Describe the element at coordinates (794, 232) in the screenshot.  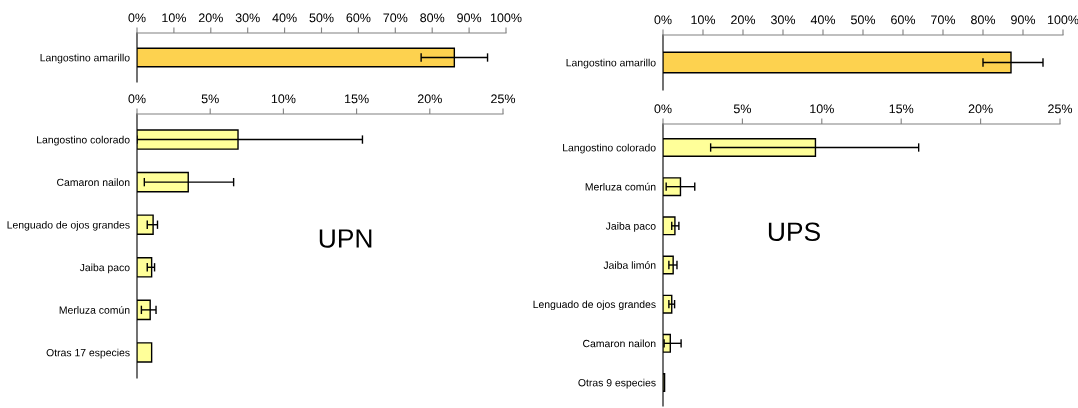
I see `annotation: UPS` at that location.